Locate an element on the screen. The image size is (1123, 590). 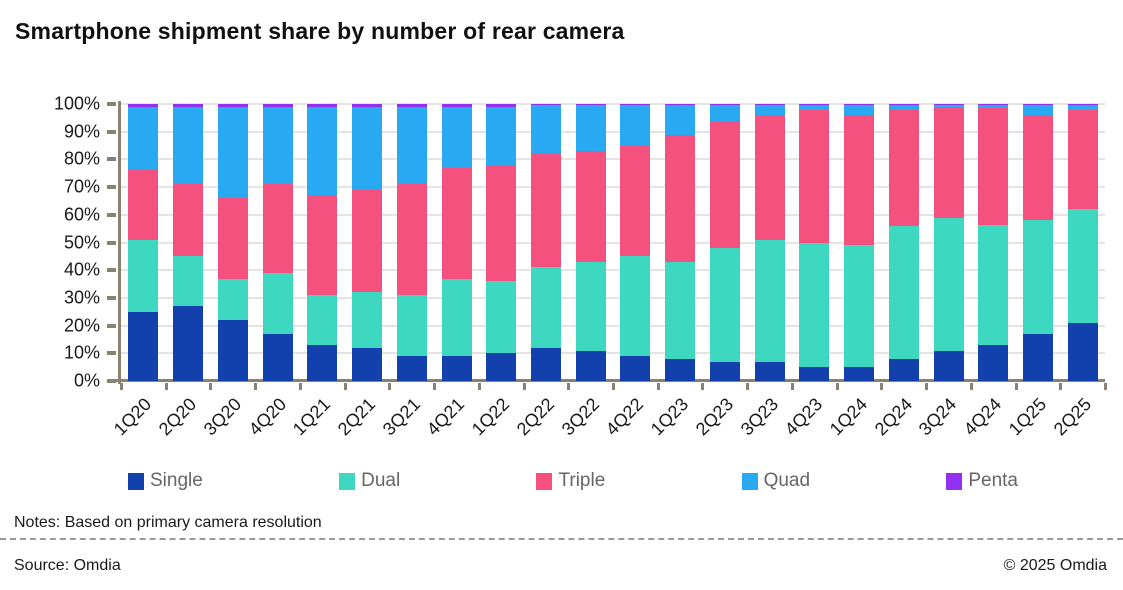
legend-swatch-dual is located at coordinates (347, 481).